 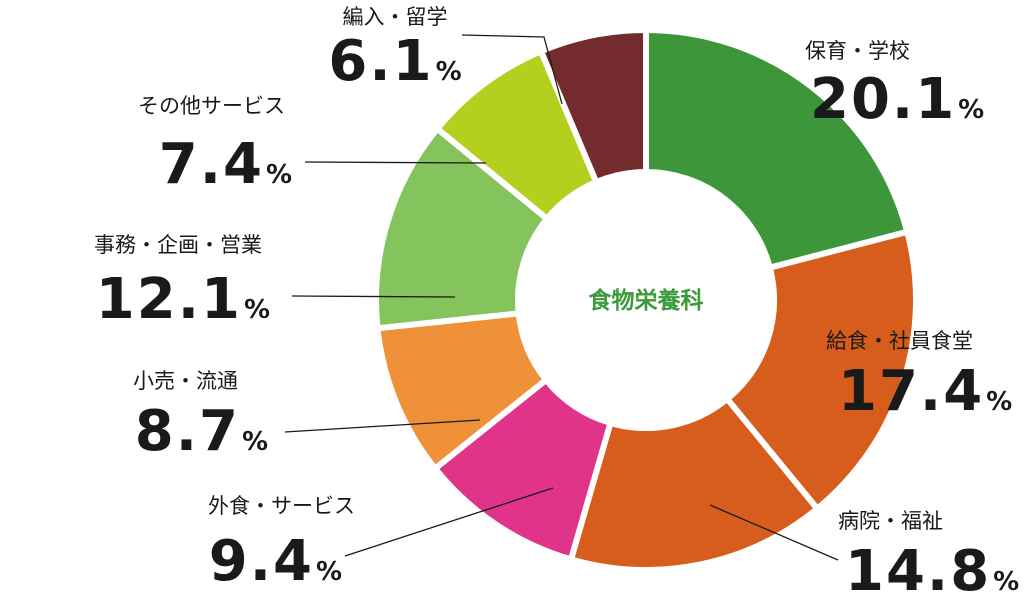 What do you see at coordinates (897, 99) in the screenshot?
I see `slice-value-1: 20.1%` at bounding box center [897, 99].